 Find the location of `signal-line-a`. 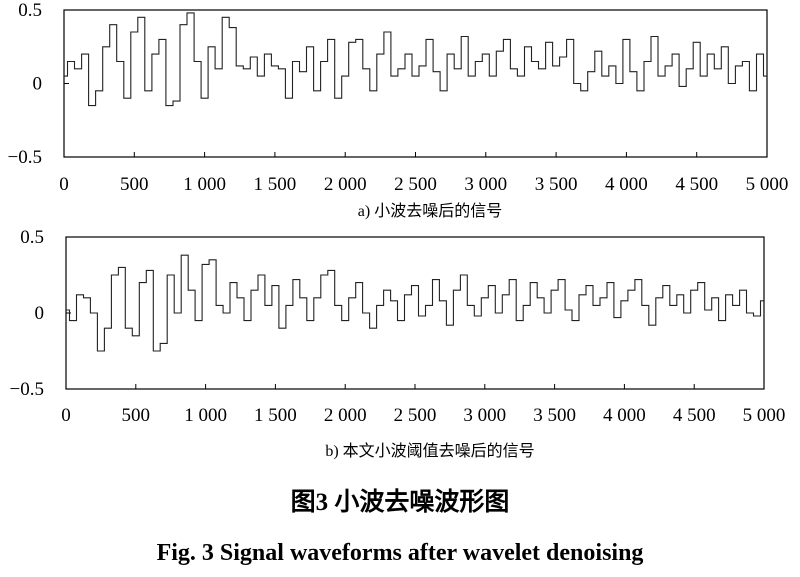

signal-line-a is located at coordinates (415, 59).